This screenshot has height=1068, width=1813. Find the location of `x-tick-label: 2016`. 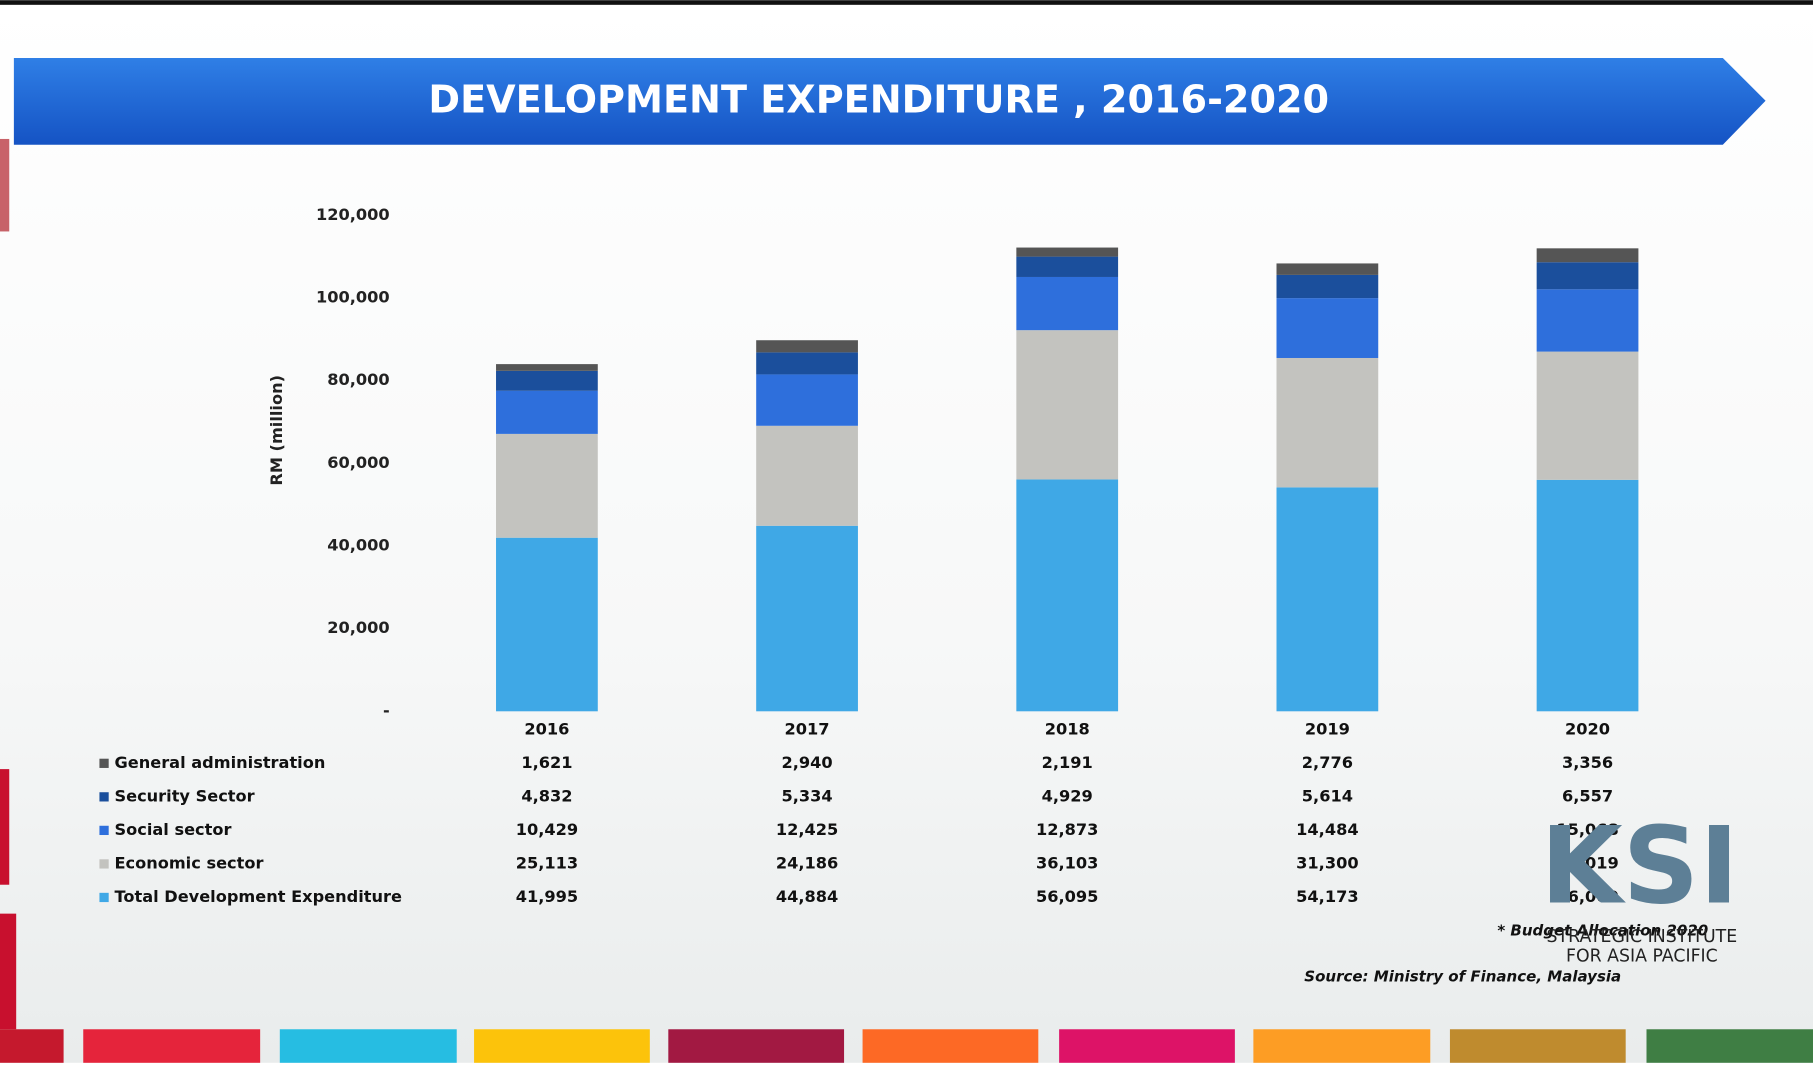

x-tick-label: 2016 is located at coordinates (546, 728).